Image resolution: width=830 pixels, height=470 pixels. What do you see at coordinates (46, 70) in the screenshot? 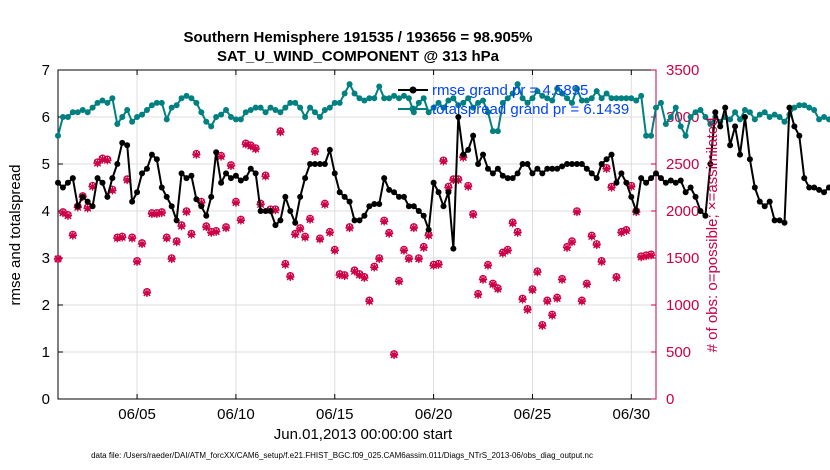
I see `left-y-tick-label: 7` at bounding box center [46, 70].